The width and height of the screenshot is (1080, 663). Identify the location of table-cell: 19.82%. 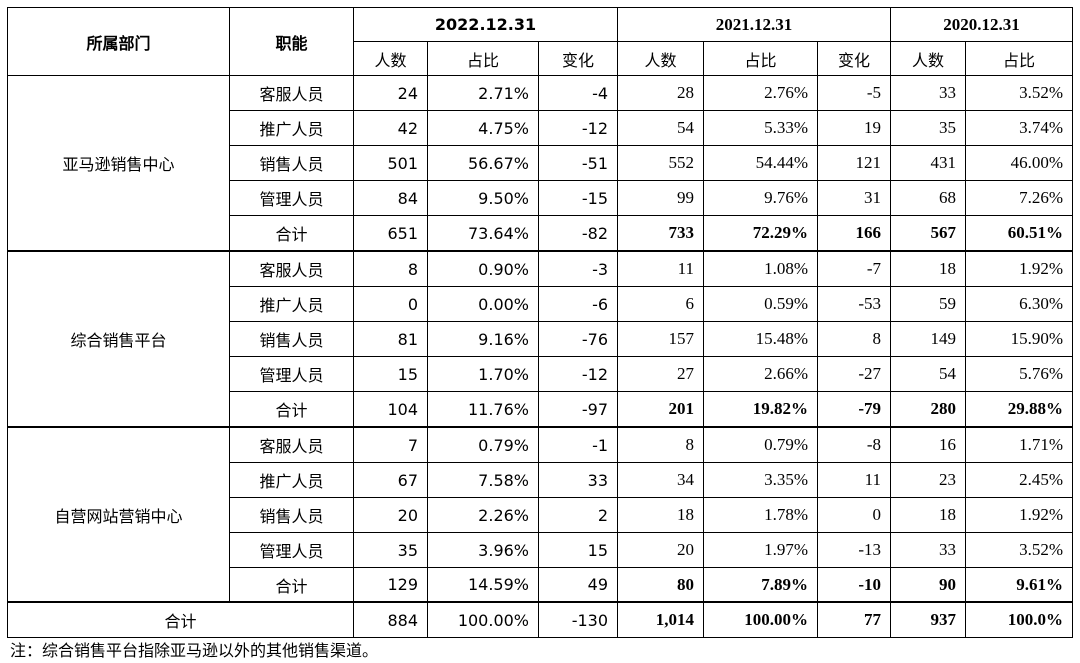
(761, 409).